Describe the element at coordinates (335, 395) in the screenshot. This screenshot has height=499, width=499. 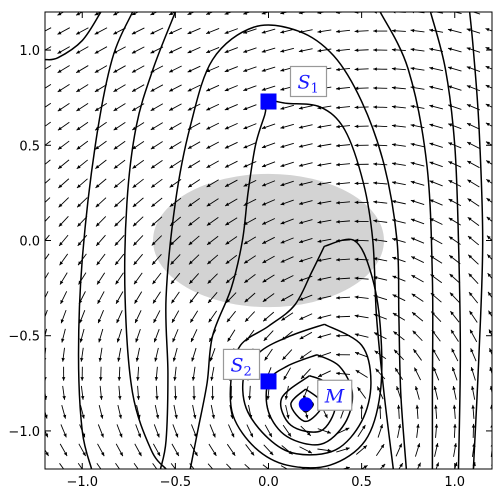
I see `point-label: M` at that location.